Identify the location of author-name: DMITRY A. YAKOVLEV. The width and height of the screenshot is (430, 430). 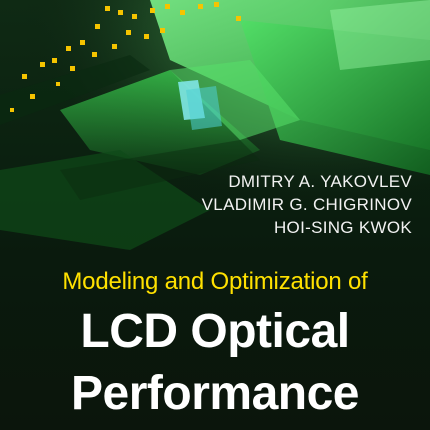
(320, 181).